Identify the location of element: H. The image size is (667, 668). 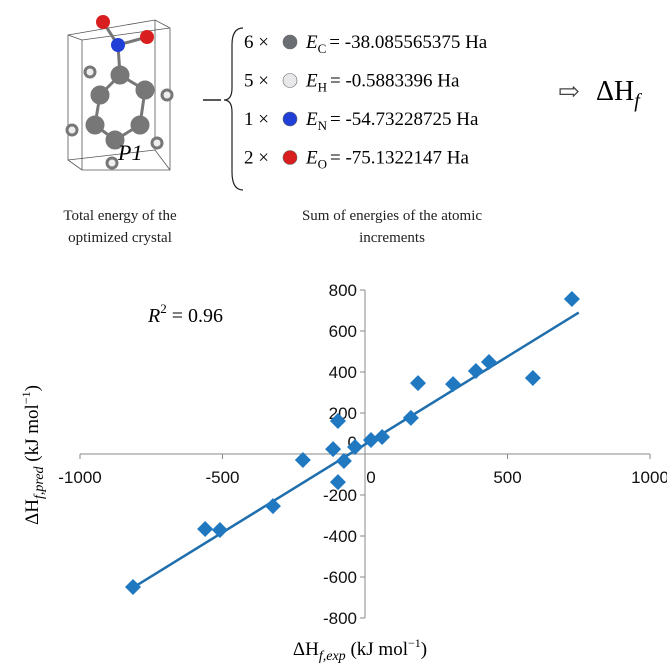
(322, 87).